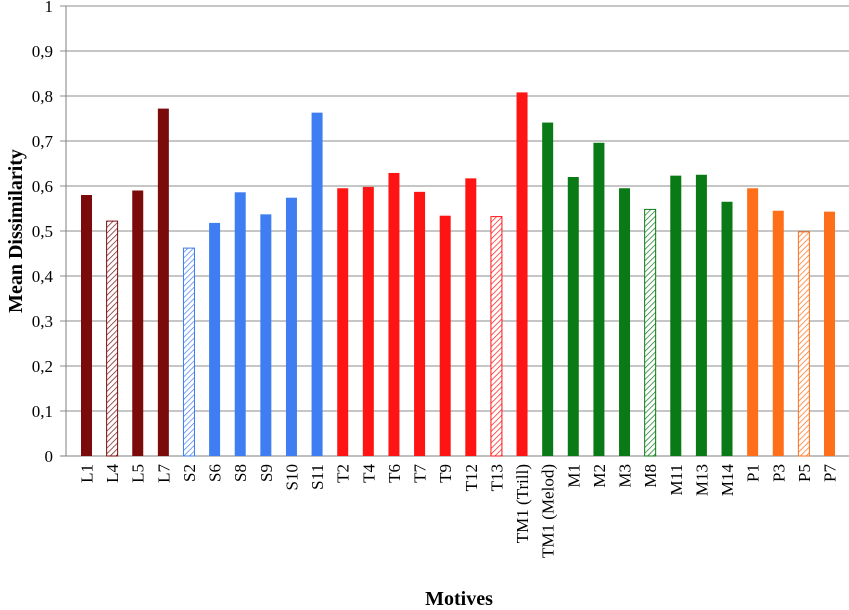  I want to click on y-tick-label: 0,3, so click(42, 321).